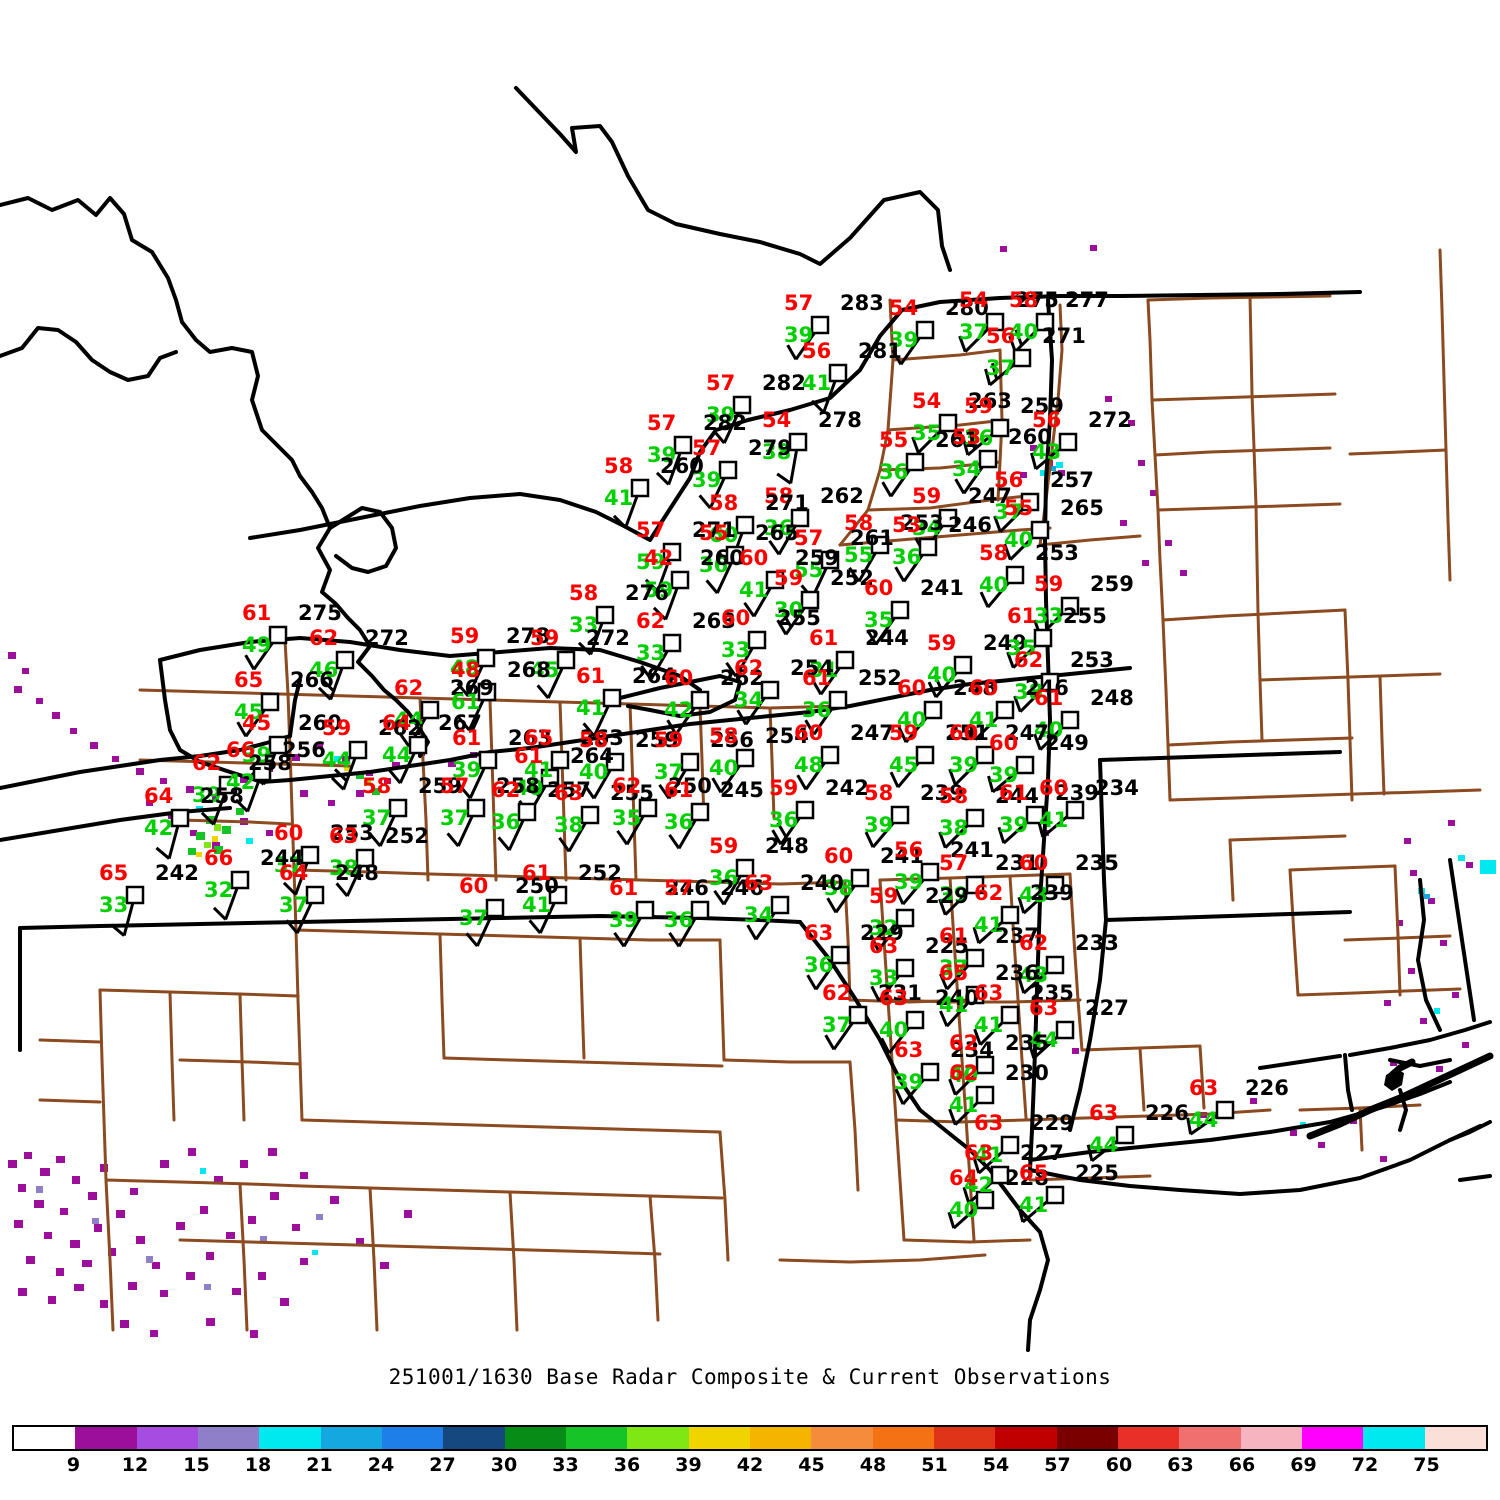 This screenshot has width=1500, height=1500. What do you see at coordinates (1034, 975) in the screenshot?
I see `station-dewpoint: 43` at bounding box center [1034, 975].